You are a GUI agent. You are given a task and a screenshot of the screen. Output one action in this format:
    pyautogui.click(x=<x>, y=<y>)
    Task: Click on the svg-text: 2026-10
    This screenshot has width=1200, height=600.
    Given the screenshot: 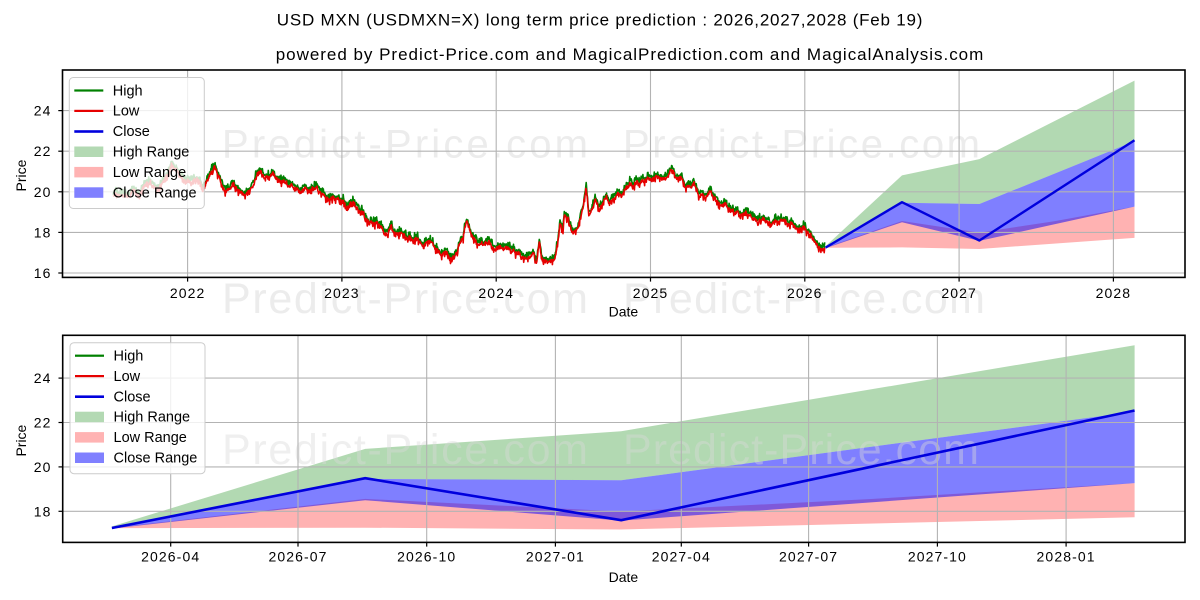 What is the action you would take?
    pyautogui.click(x=426, y=557)
    